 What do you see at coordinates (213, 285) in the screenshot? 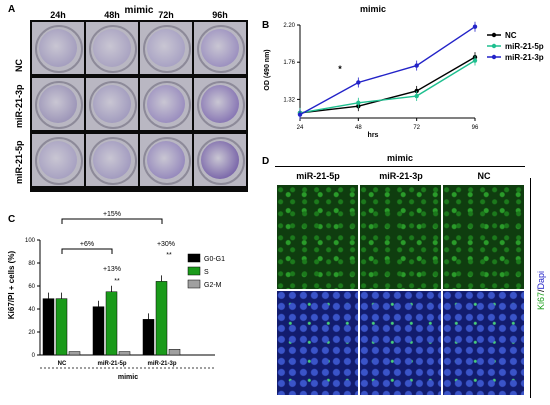
I see `bar-legend-label-G2-M: G2-M` at bounding box center [213, 285].